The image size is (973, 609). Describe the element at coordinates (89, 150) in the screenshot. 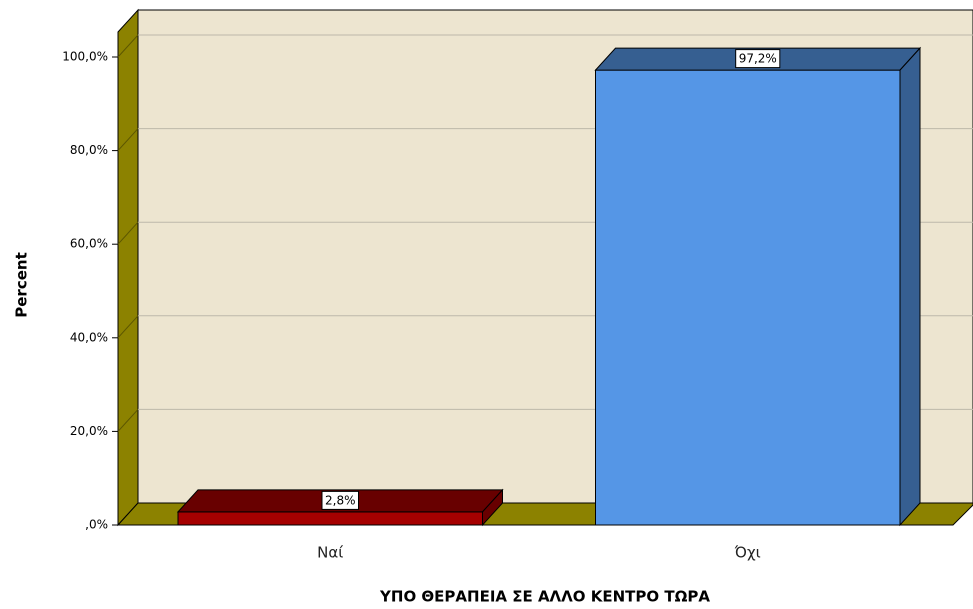

I see `y-tick-label: 80,0%` at that location.